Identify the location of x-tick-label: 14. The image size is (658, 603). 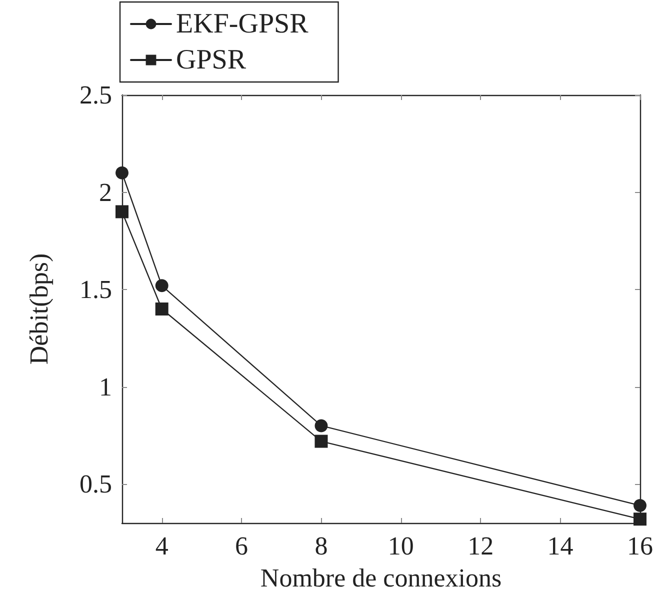
(560, 546).